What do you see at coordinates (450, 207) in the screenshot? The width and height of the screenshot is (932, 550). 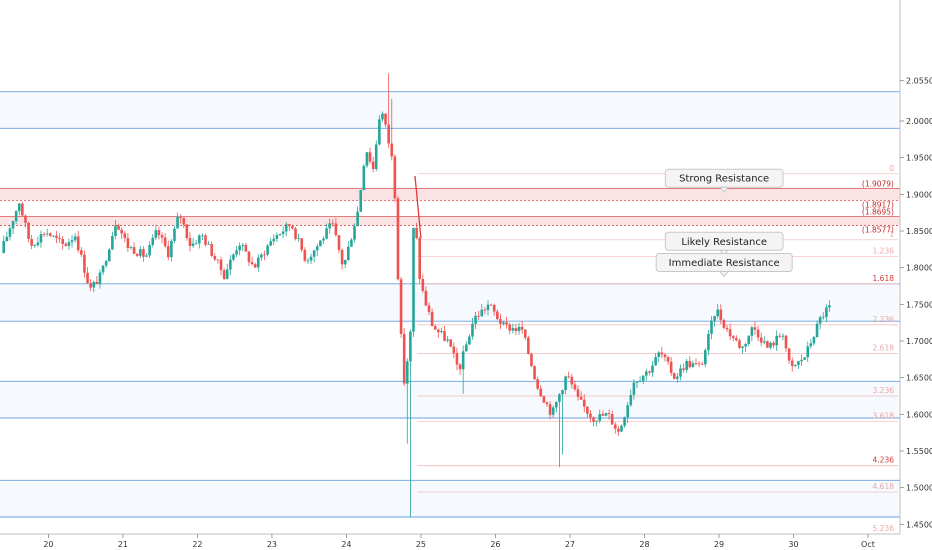 I see `resistance-zones: (1.9079) (1.8917)(1.8695) (1.8577)` at bounding box center [450, 207].